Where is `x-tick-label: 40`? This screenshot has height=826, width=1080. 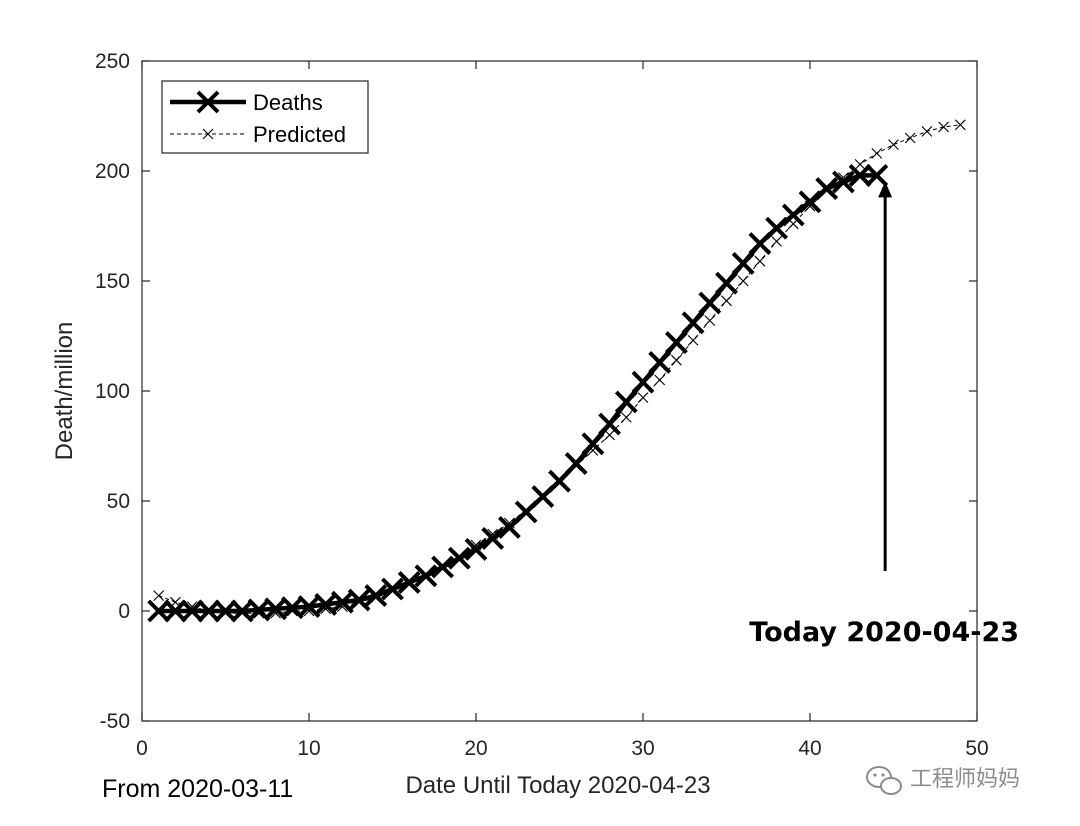
x-tick-label: 40 is located at coordinates (809, 748).